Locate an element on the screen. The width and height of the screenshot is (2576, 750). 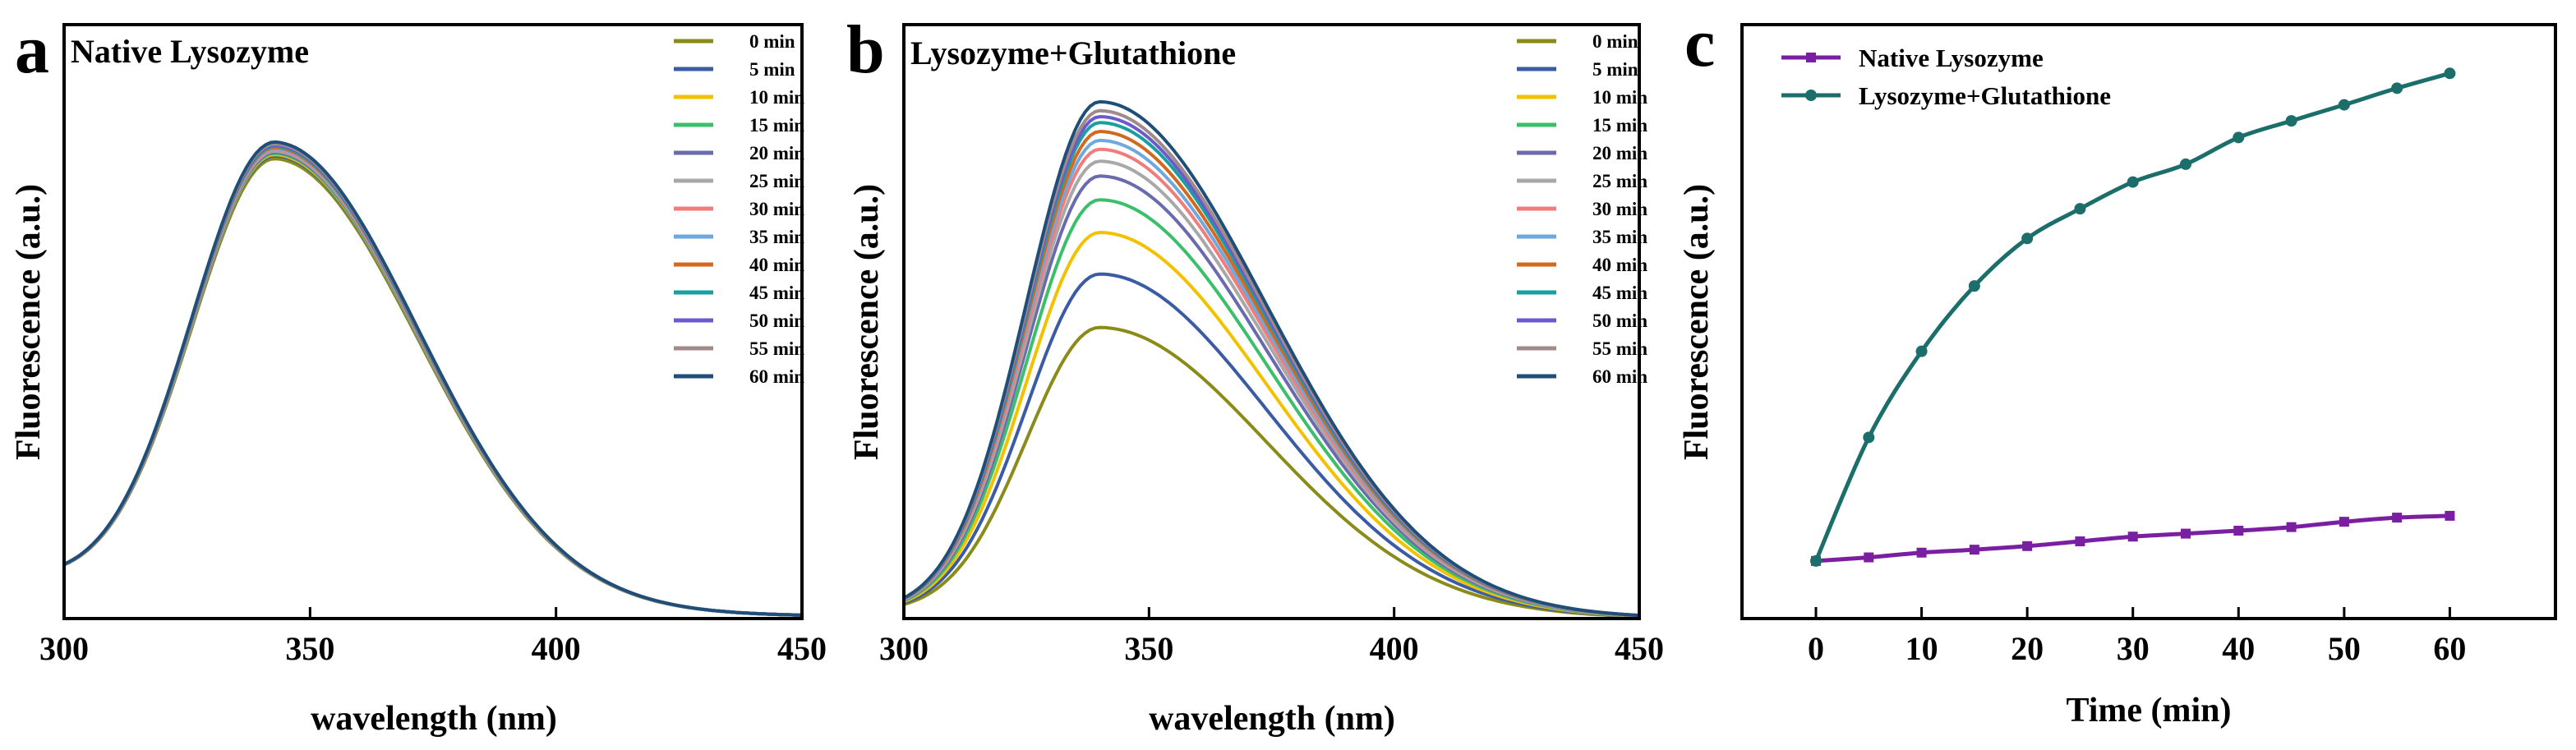
panel-b-x-ticks: 300 350 400 450 is located at coordinates (1271, 637).